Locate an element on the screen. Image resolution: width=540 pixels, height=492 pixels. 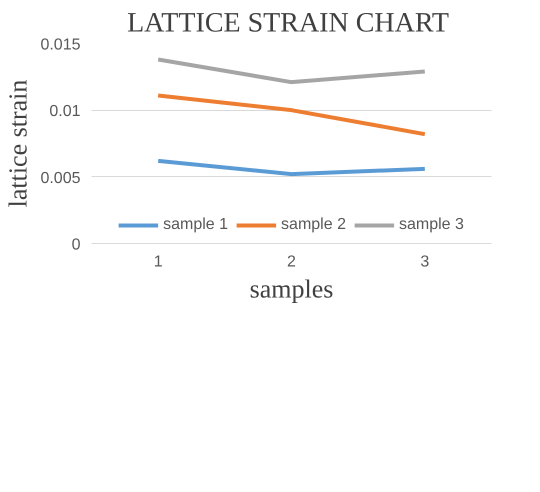
x-tick-label: 1 is located at coordinates (158, 262).